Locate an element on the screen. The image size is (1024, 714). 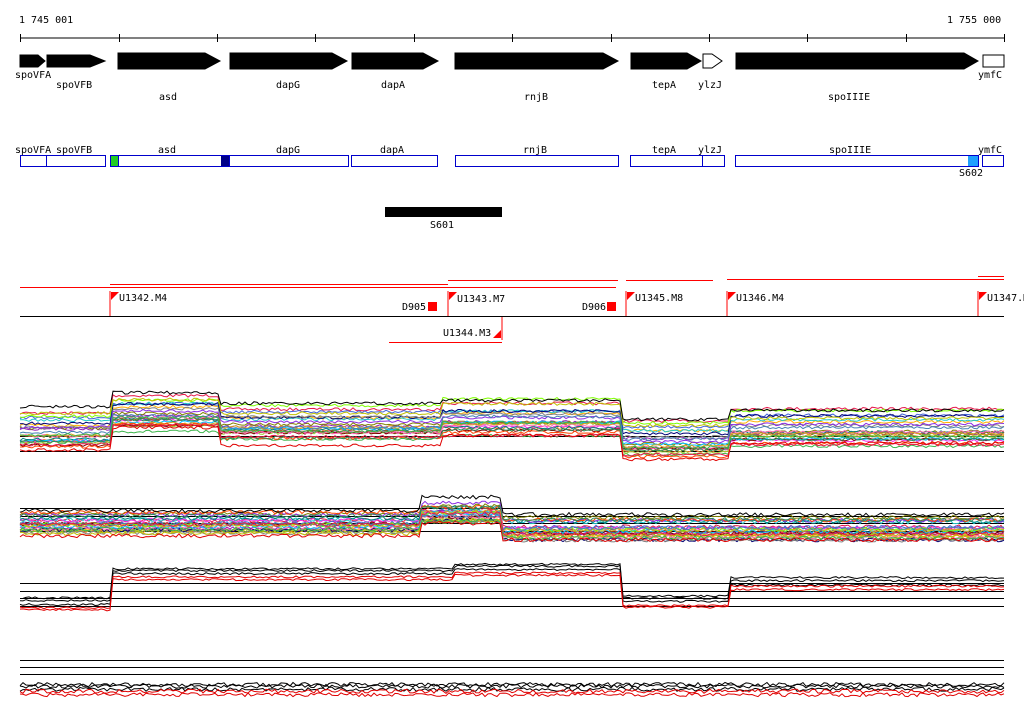
gene-box-spoIIIE is located at coordinates (857, 161).